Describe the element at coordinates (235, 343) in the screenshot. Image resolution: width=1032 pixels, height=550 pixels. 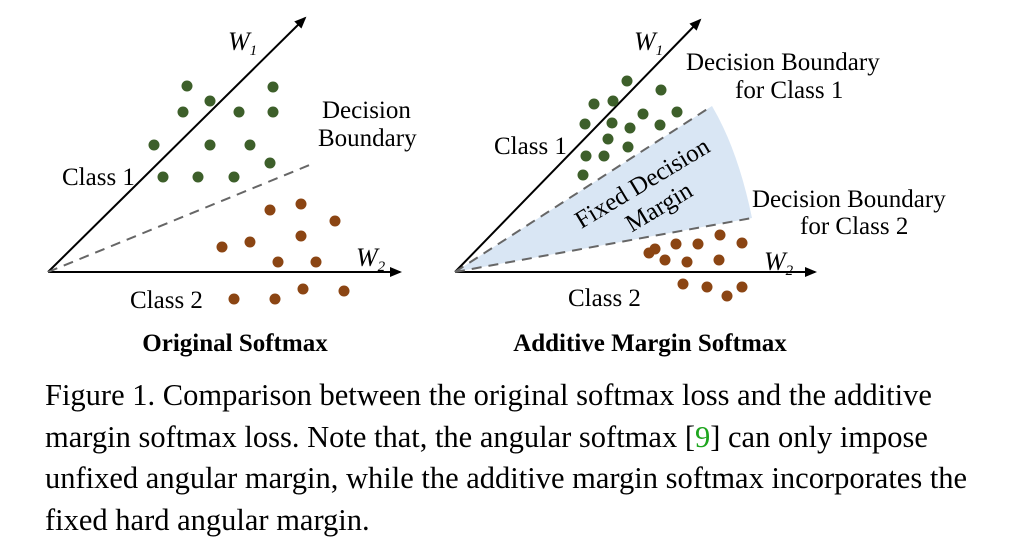
I see `panel-title-original-softmax: Original Softmax` at that location.